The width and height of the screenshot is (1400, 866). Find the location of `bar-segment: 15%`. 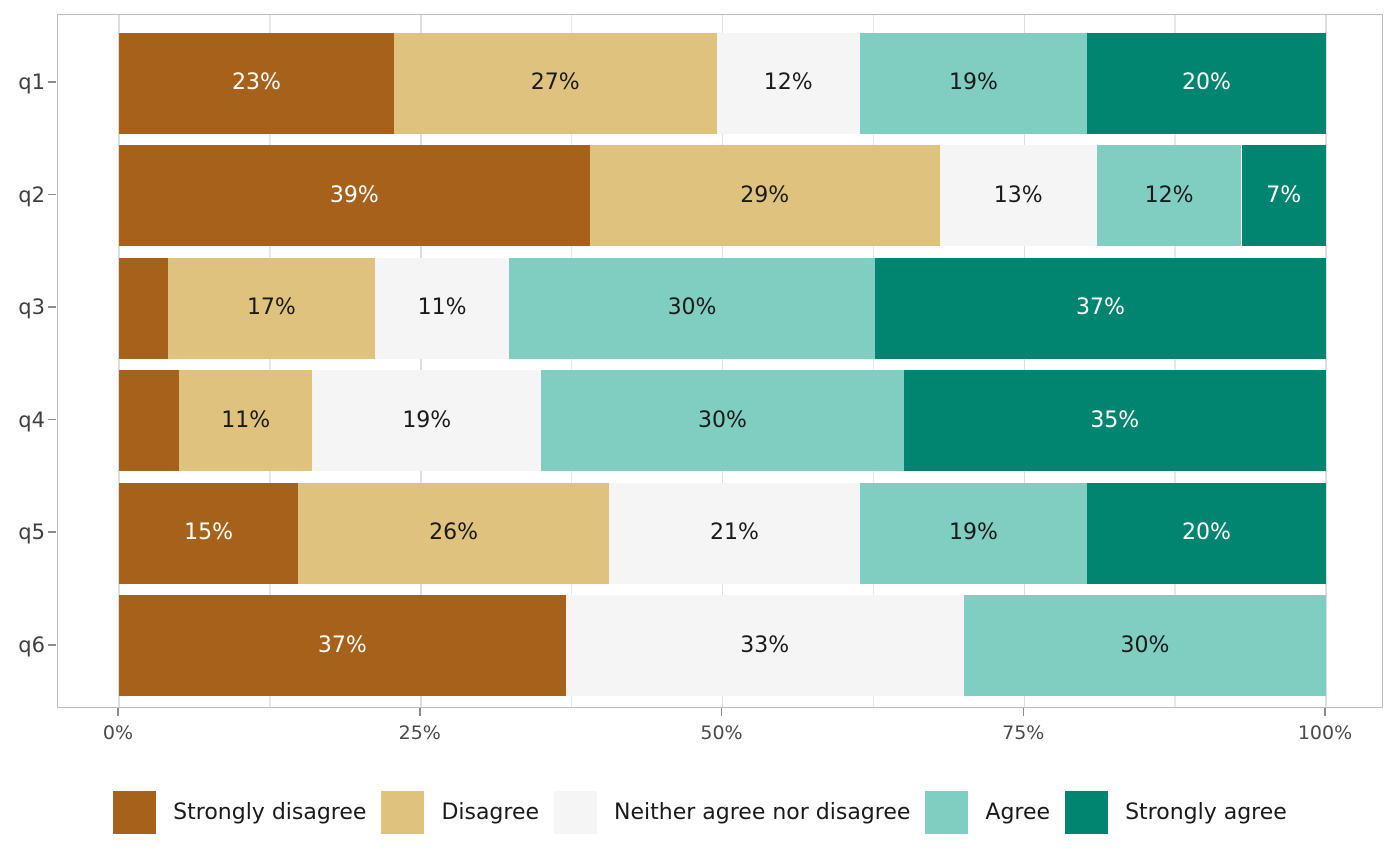

bar-segment: 15% is located at coordinates (209, 533).